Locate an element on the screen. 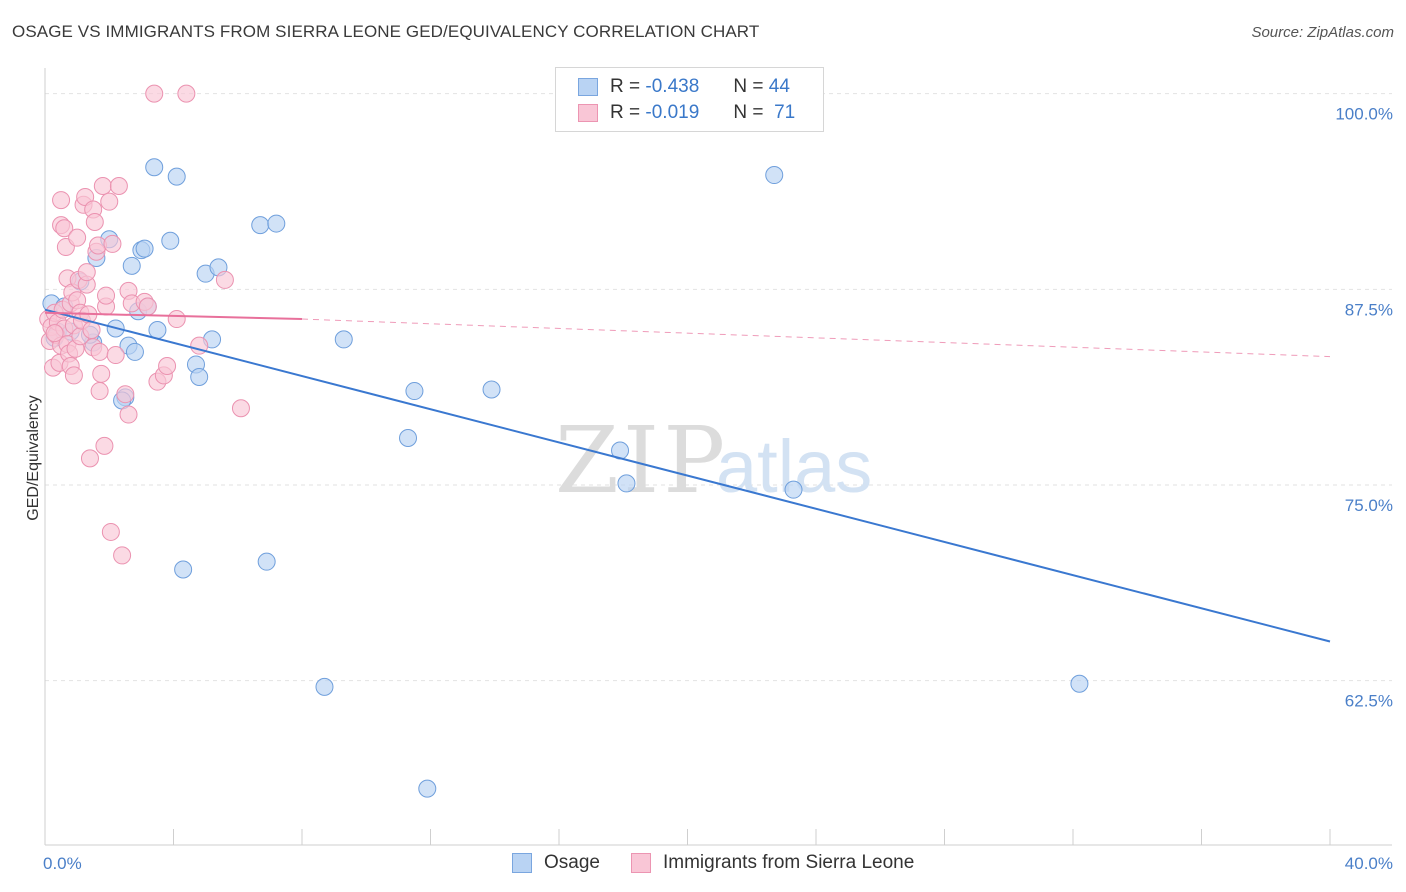  legend-swatch-sierra-leone is located at coordinates (588, 113).